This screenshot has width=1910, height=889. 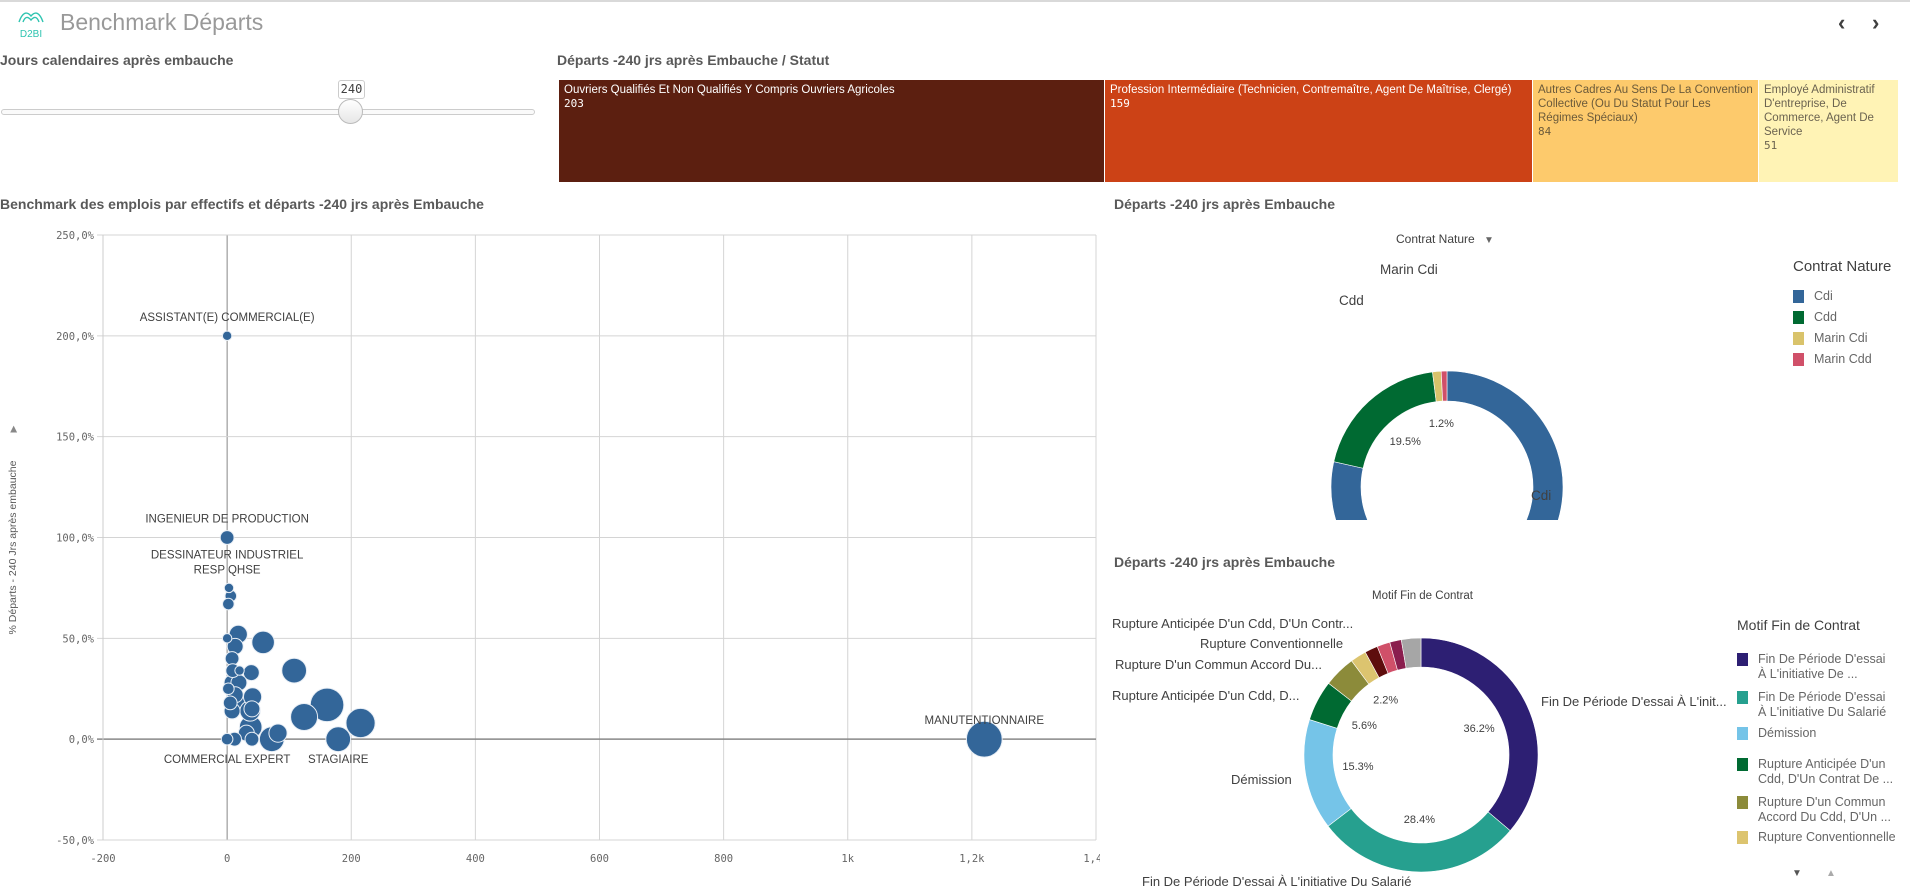 I want to click on y-tick-label: 150,0%, so click(x=75, y=438).